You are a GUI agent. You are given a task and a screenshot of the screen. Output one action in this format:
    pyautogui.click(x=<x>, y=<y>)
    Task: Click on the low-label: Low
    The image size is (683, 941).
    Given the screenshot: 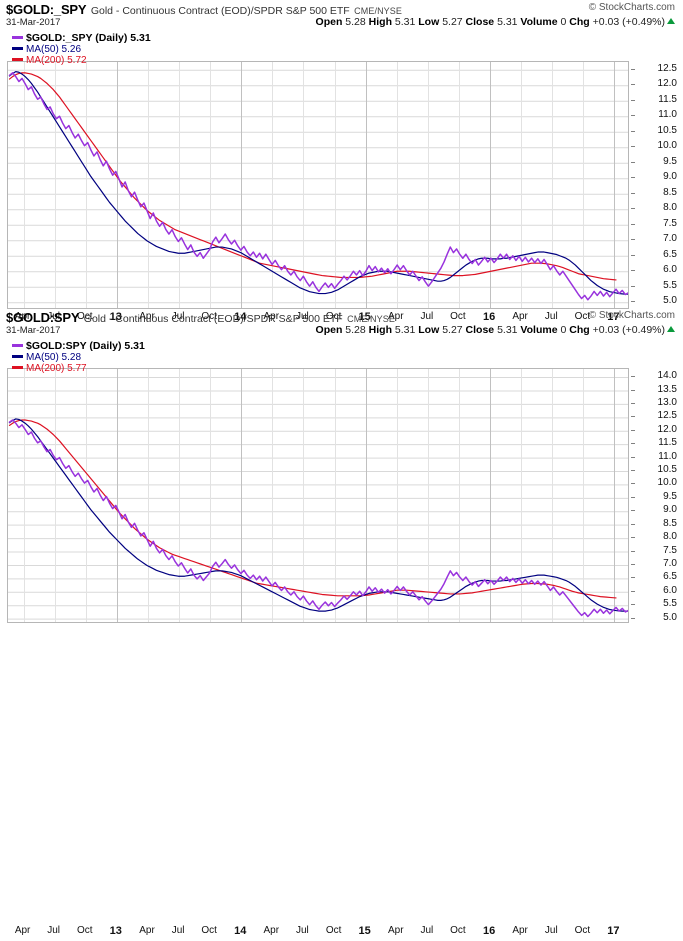 What is the action you would take?
    pyautogui.click(x=429, y=22)
    